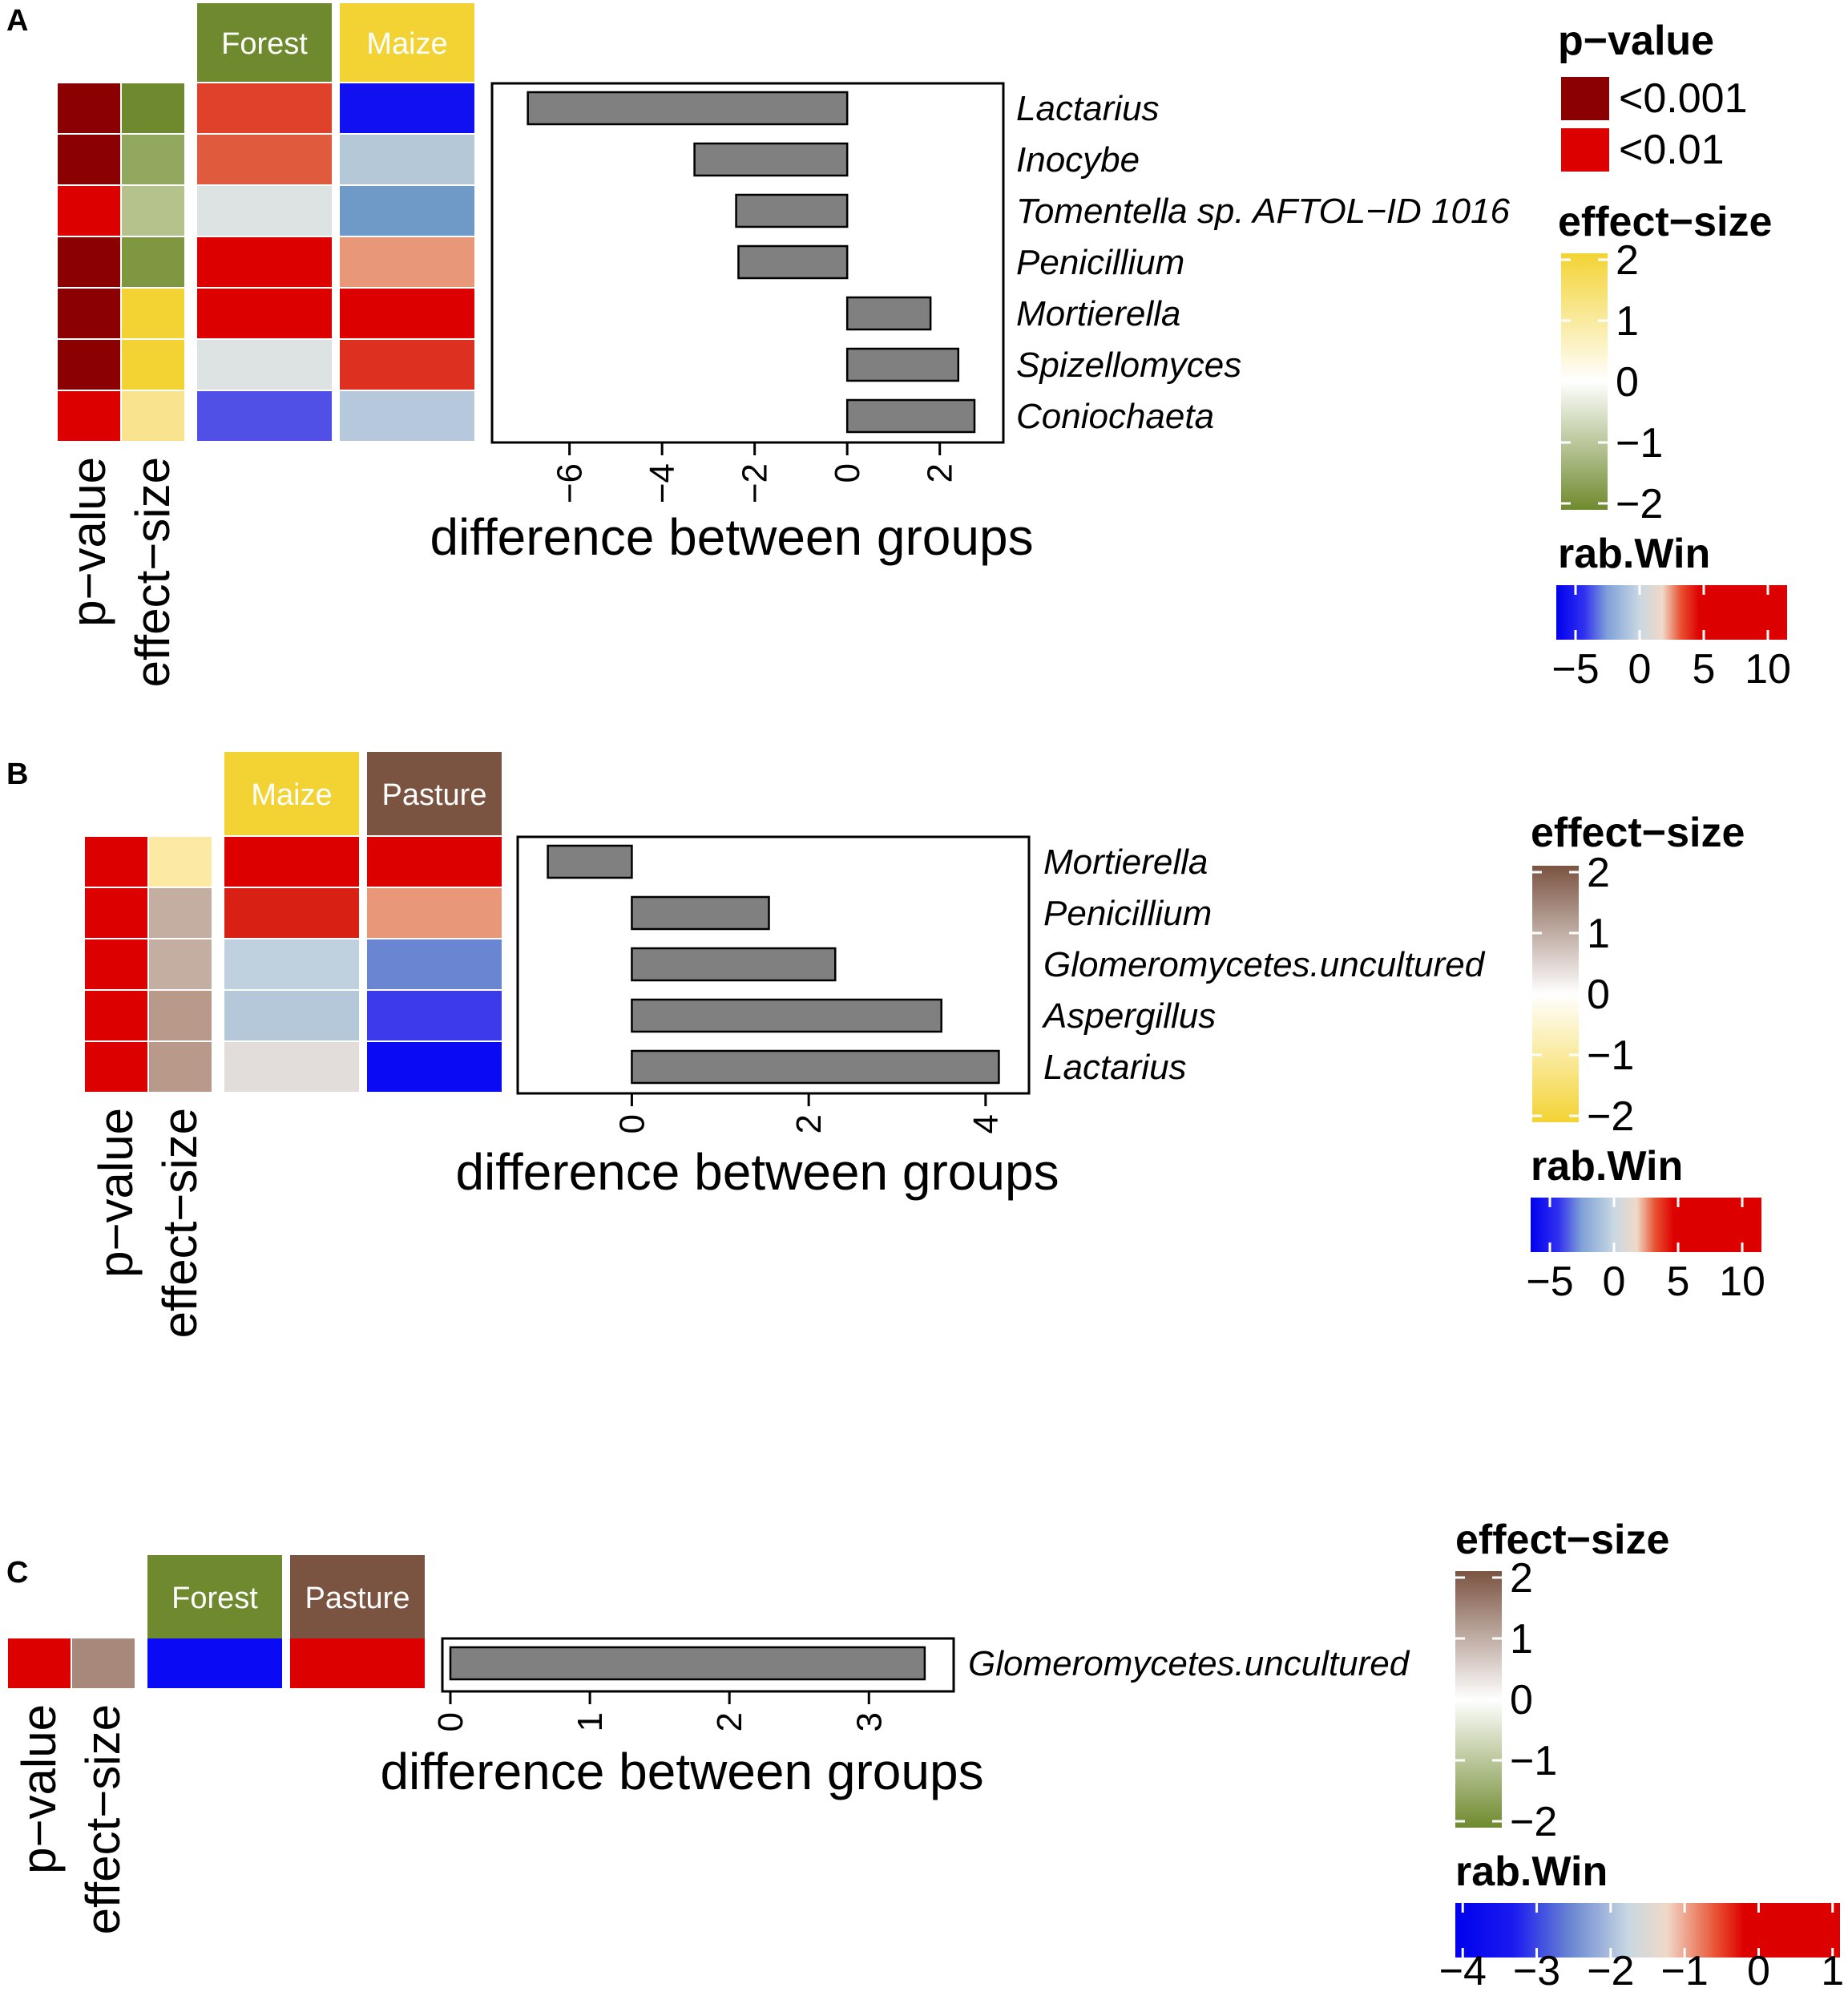 The width and height of the screenshot is (1848, 2004). What do you see at coordinates (1636, 41) in the screenshot?
I see `p-value-legend-title: p−value` at bounding box center [1636, 41].